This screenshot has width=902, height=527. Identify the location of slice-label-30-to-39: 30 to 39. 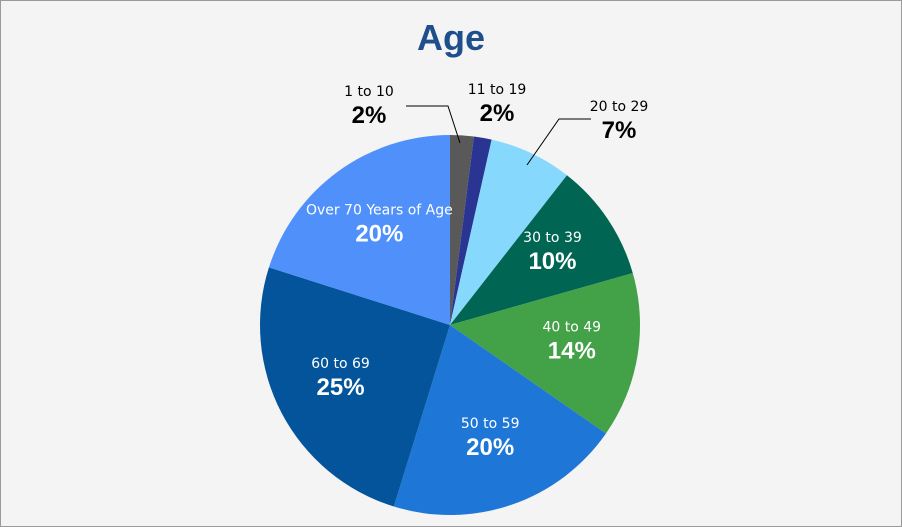
(552, 238).